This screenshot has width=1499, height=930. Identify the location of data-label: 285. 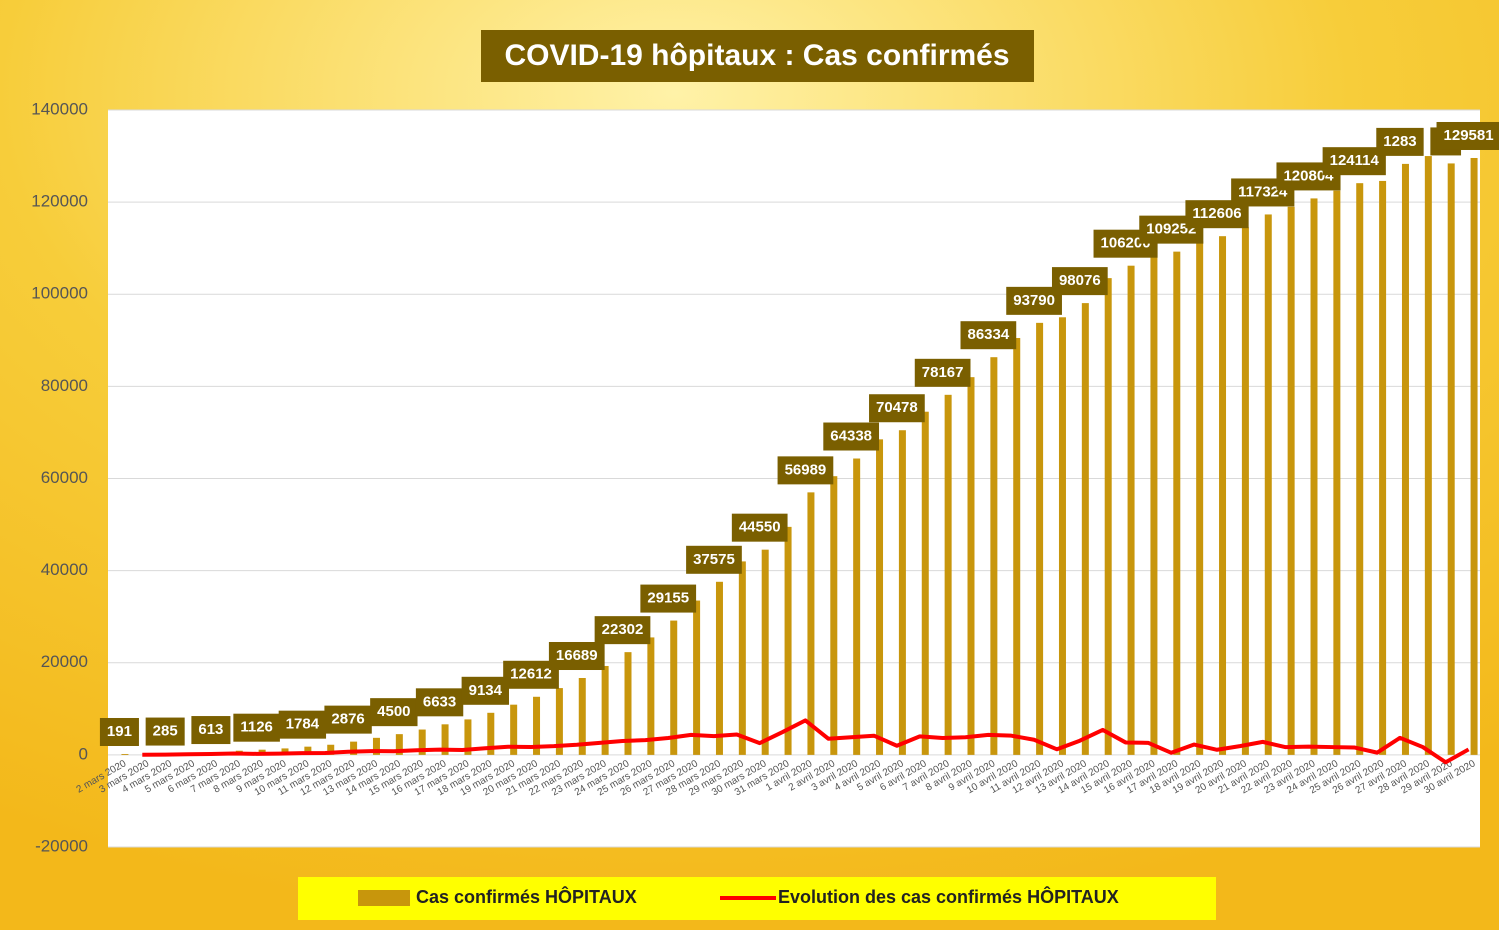
(165, 731).